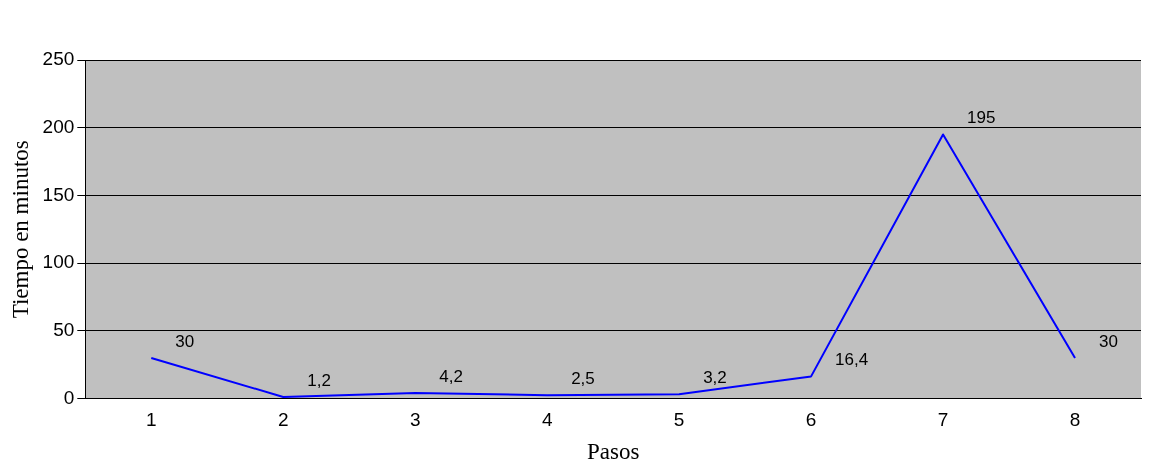 This screenshot has width=1153, height=471. Describe the element at coordinates (58, 126) in the screenshot. I see `y-tick-label: 200` at that location.